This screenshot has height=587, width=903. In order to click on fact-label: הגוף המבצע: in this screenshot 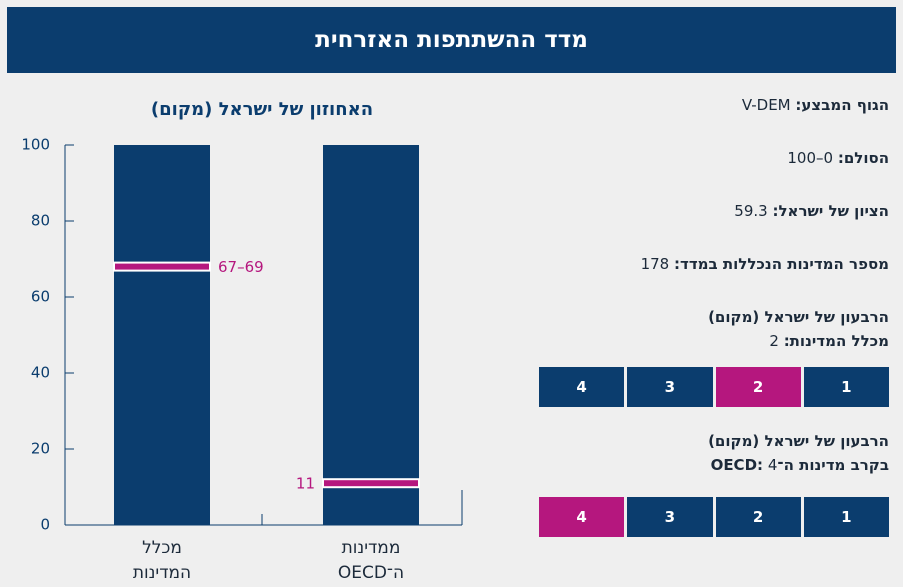, I will do `click(842, 105)`.